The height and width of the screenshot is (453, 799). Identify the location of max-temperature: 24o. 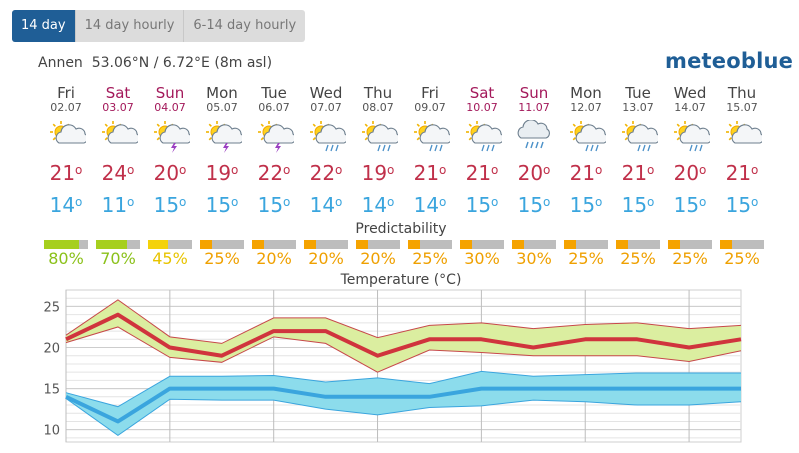
(118, 173).